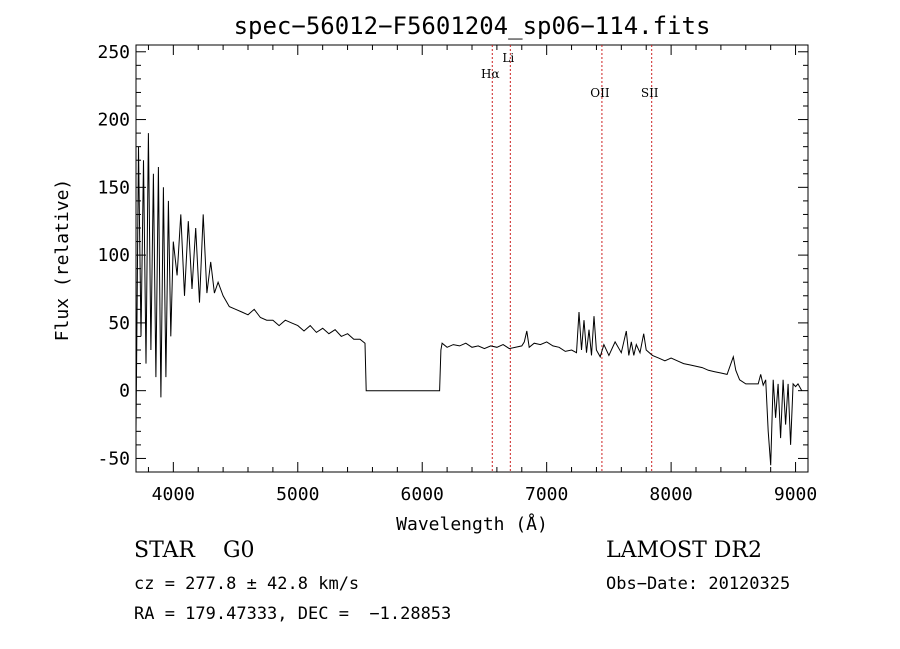  I want to click on y-tick-label: -50, so click(113, 458).